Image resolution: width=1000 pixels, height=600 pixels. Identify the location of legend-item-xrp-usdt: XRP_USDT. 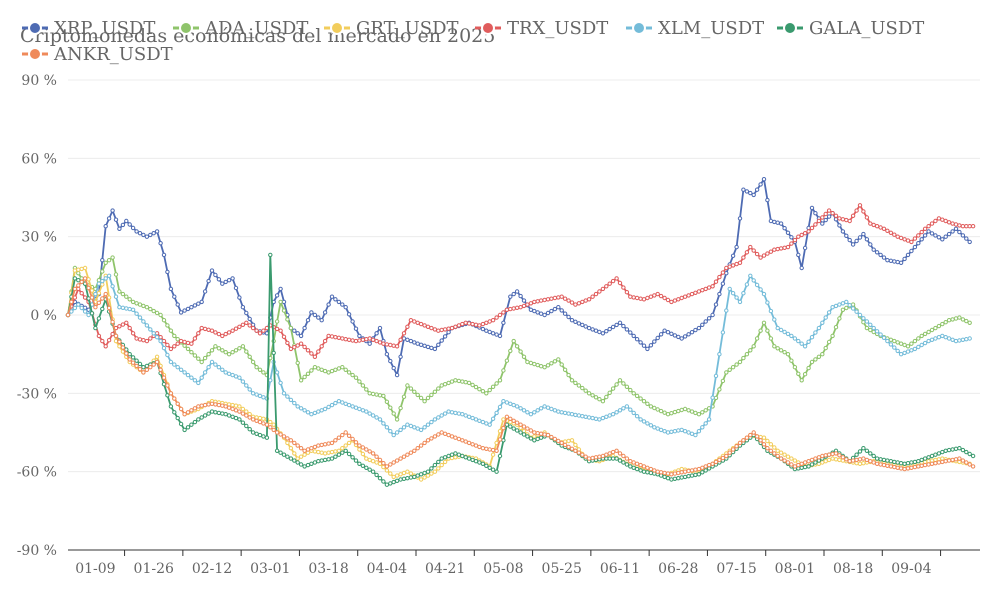
(88, 28).